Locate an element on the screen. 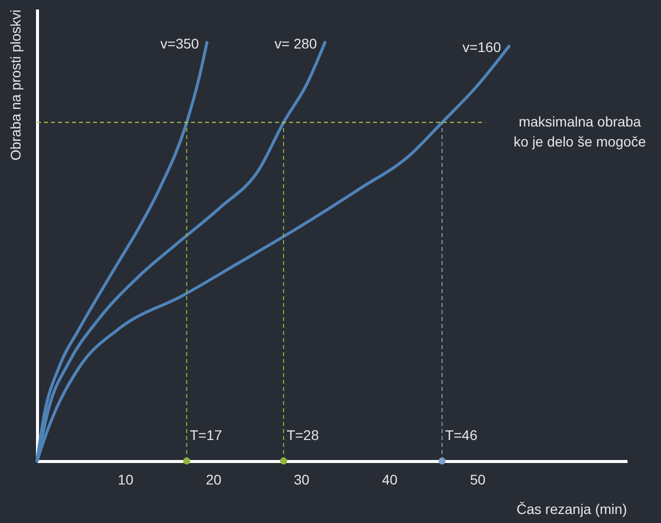  ref-line-label: T=28 is located at coordinates (303, 435).